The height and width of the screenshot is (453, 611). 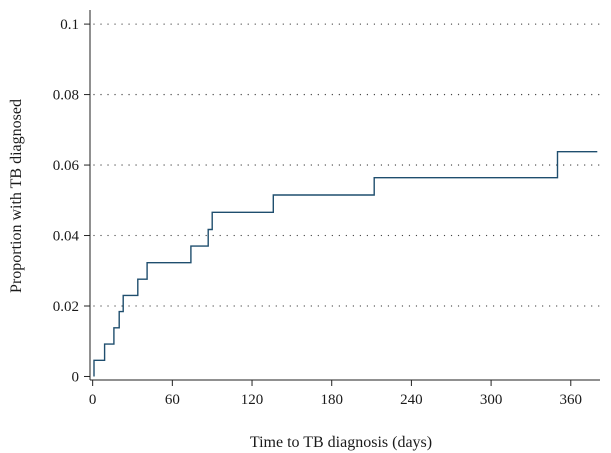 What do you see at coordinates (411, 400) in the screenshot?
I see `x-tick-label: 240` at bounding box center [411, 400].